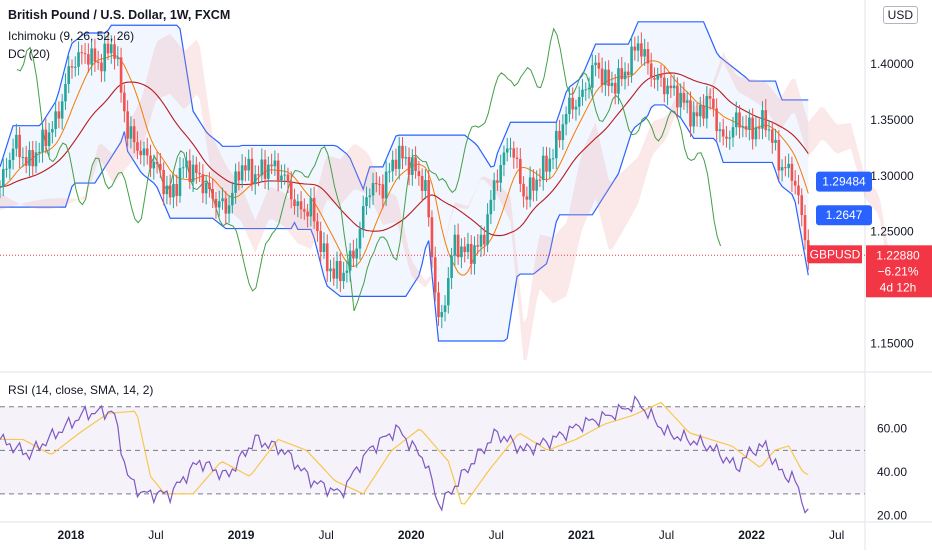 This screenshot has height=555, width=932. Describe the element at coordinates (119, 15) in the screenshot. I see `chart-title: British Pound / U.S. Dollar, 1W, FXCM` at that location.